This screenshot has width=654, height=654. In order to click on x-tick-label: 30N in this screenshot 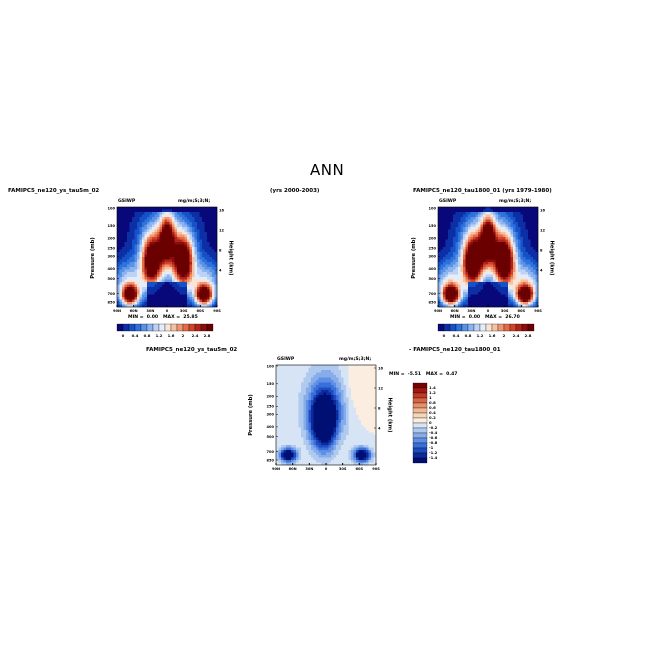, I will do `click(150, 311)`.